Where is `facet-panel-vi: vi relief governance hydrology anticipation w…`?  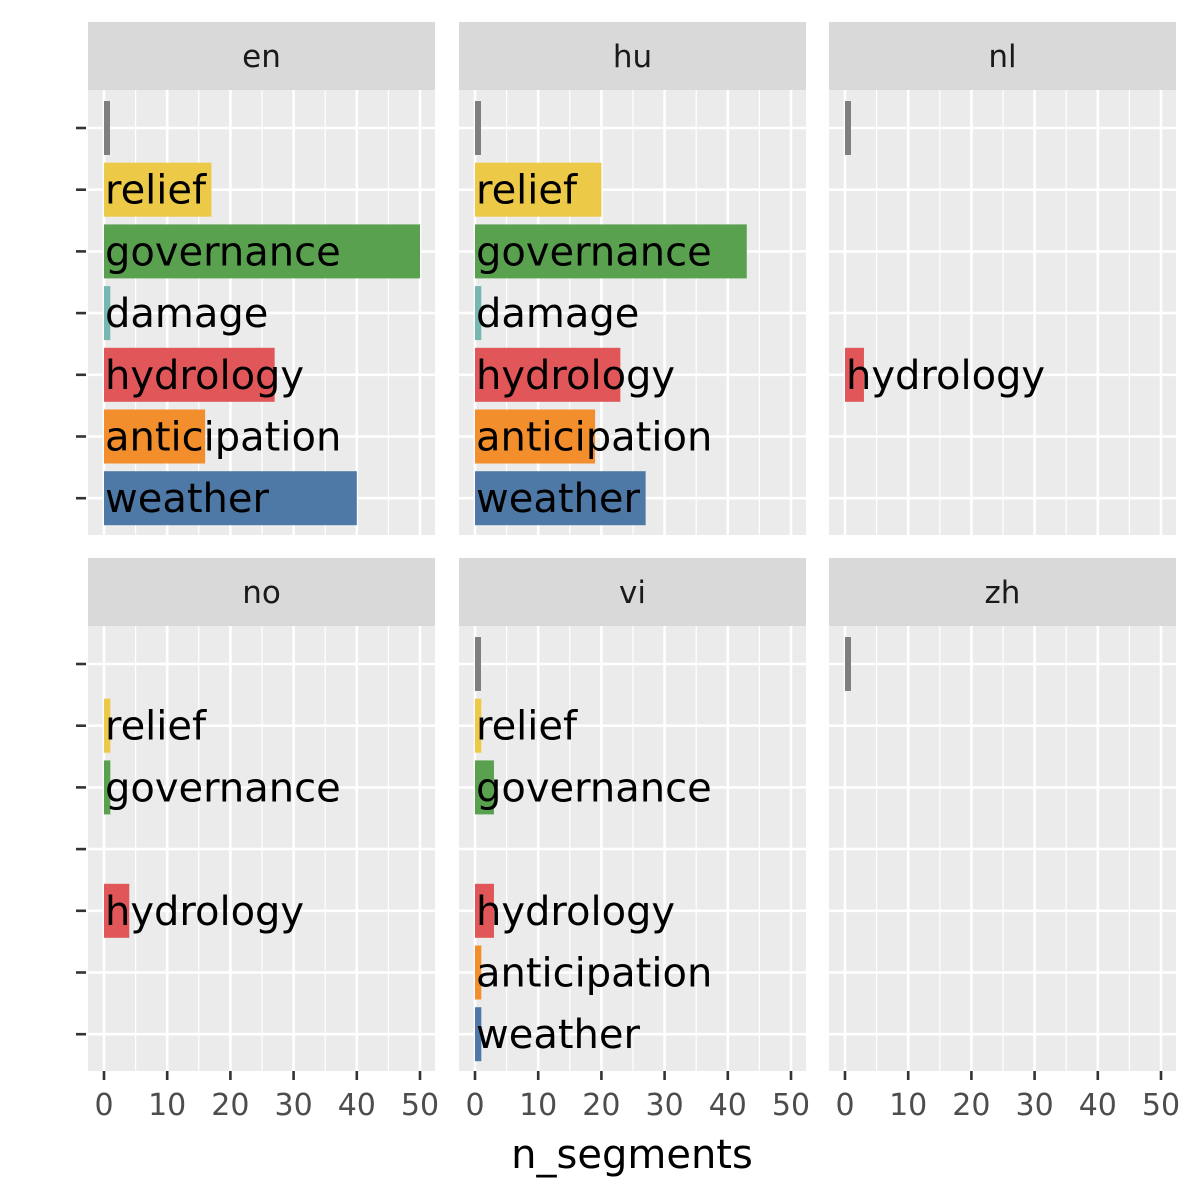 facet-panel-vi: vi relief governance hydrology anticipation w… is located at coordinates (634, 840).